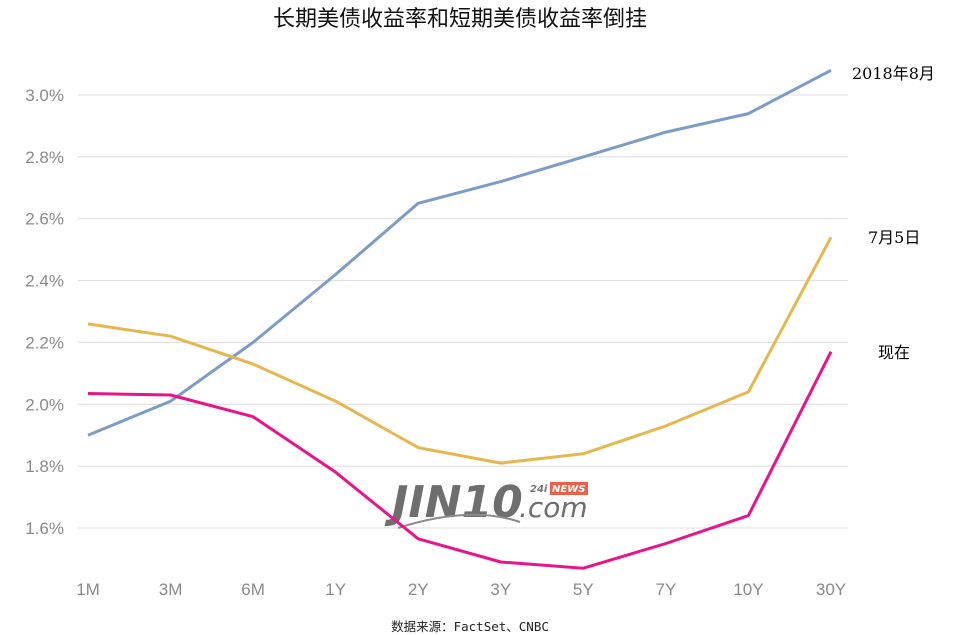  What do you see at coordinates (44, 466) in the screenshot?
I see `y-tick-label: 1.8%` at bounding box center [44, 466].